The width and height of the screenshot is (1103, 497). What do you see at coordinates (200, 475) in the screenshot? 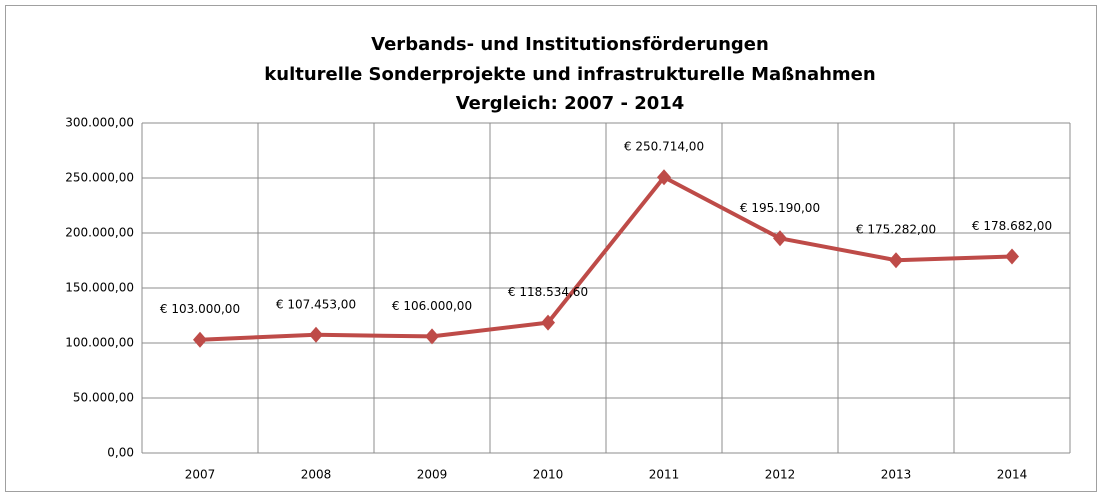
I see `x-tick-label: 2007` at bounding box center [200, 475].